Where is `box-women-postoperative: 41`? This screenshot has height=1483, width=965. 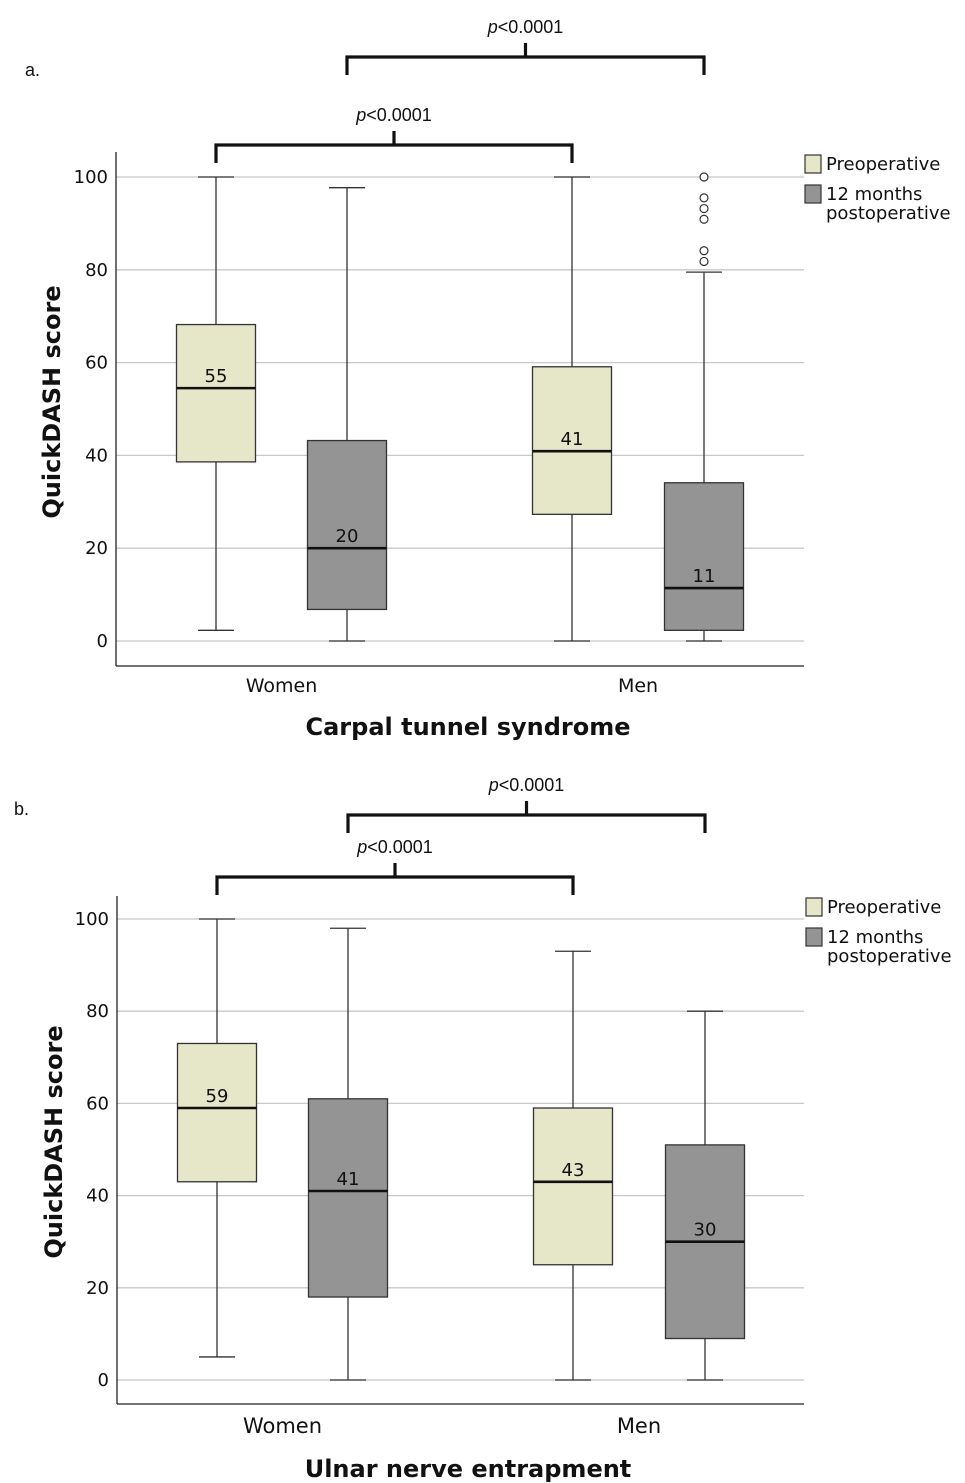 box-women-postoperative: 41 is located at coordinates (348, 1154).